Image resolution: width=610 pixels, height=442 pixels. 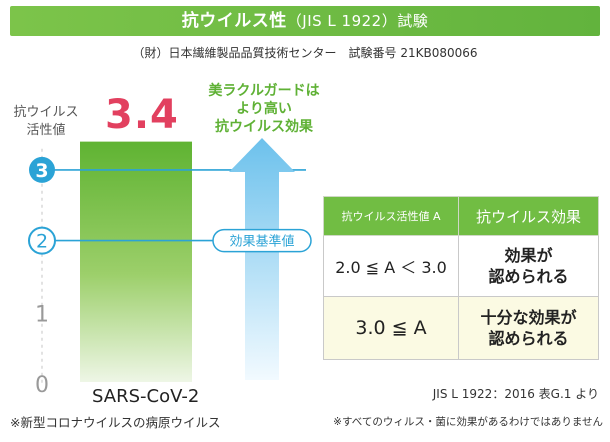 I want to click on up-arrow-icon, so click(x=262, y=259).